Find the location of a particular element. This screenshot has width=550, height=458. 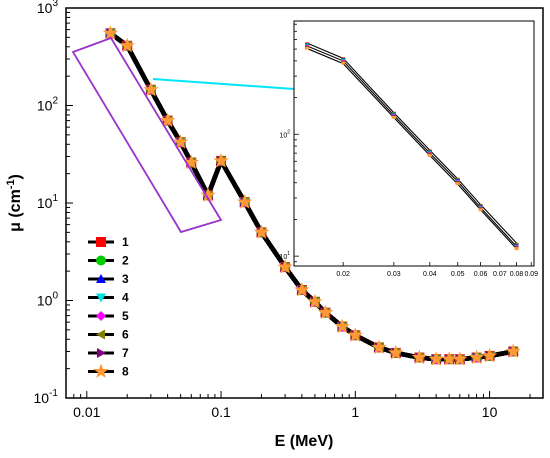

y-axis-title: μ (cm-1) is located at coordinates (14, 203).